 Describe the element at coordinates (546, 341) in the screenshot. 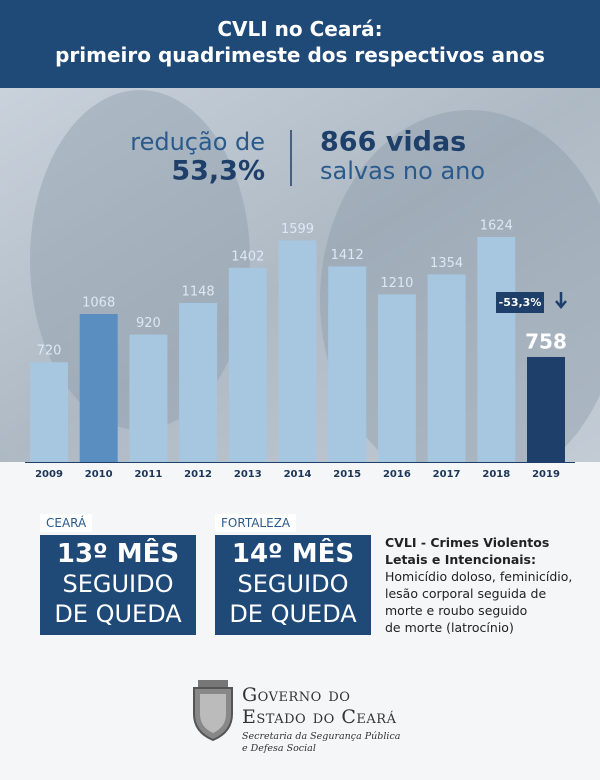

I see `value-label: 758` at that location.